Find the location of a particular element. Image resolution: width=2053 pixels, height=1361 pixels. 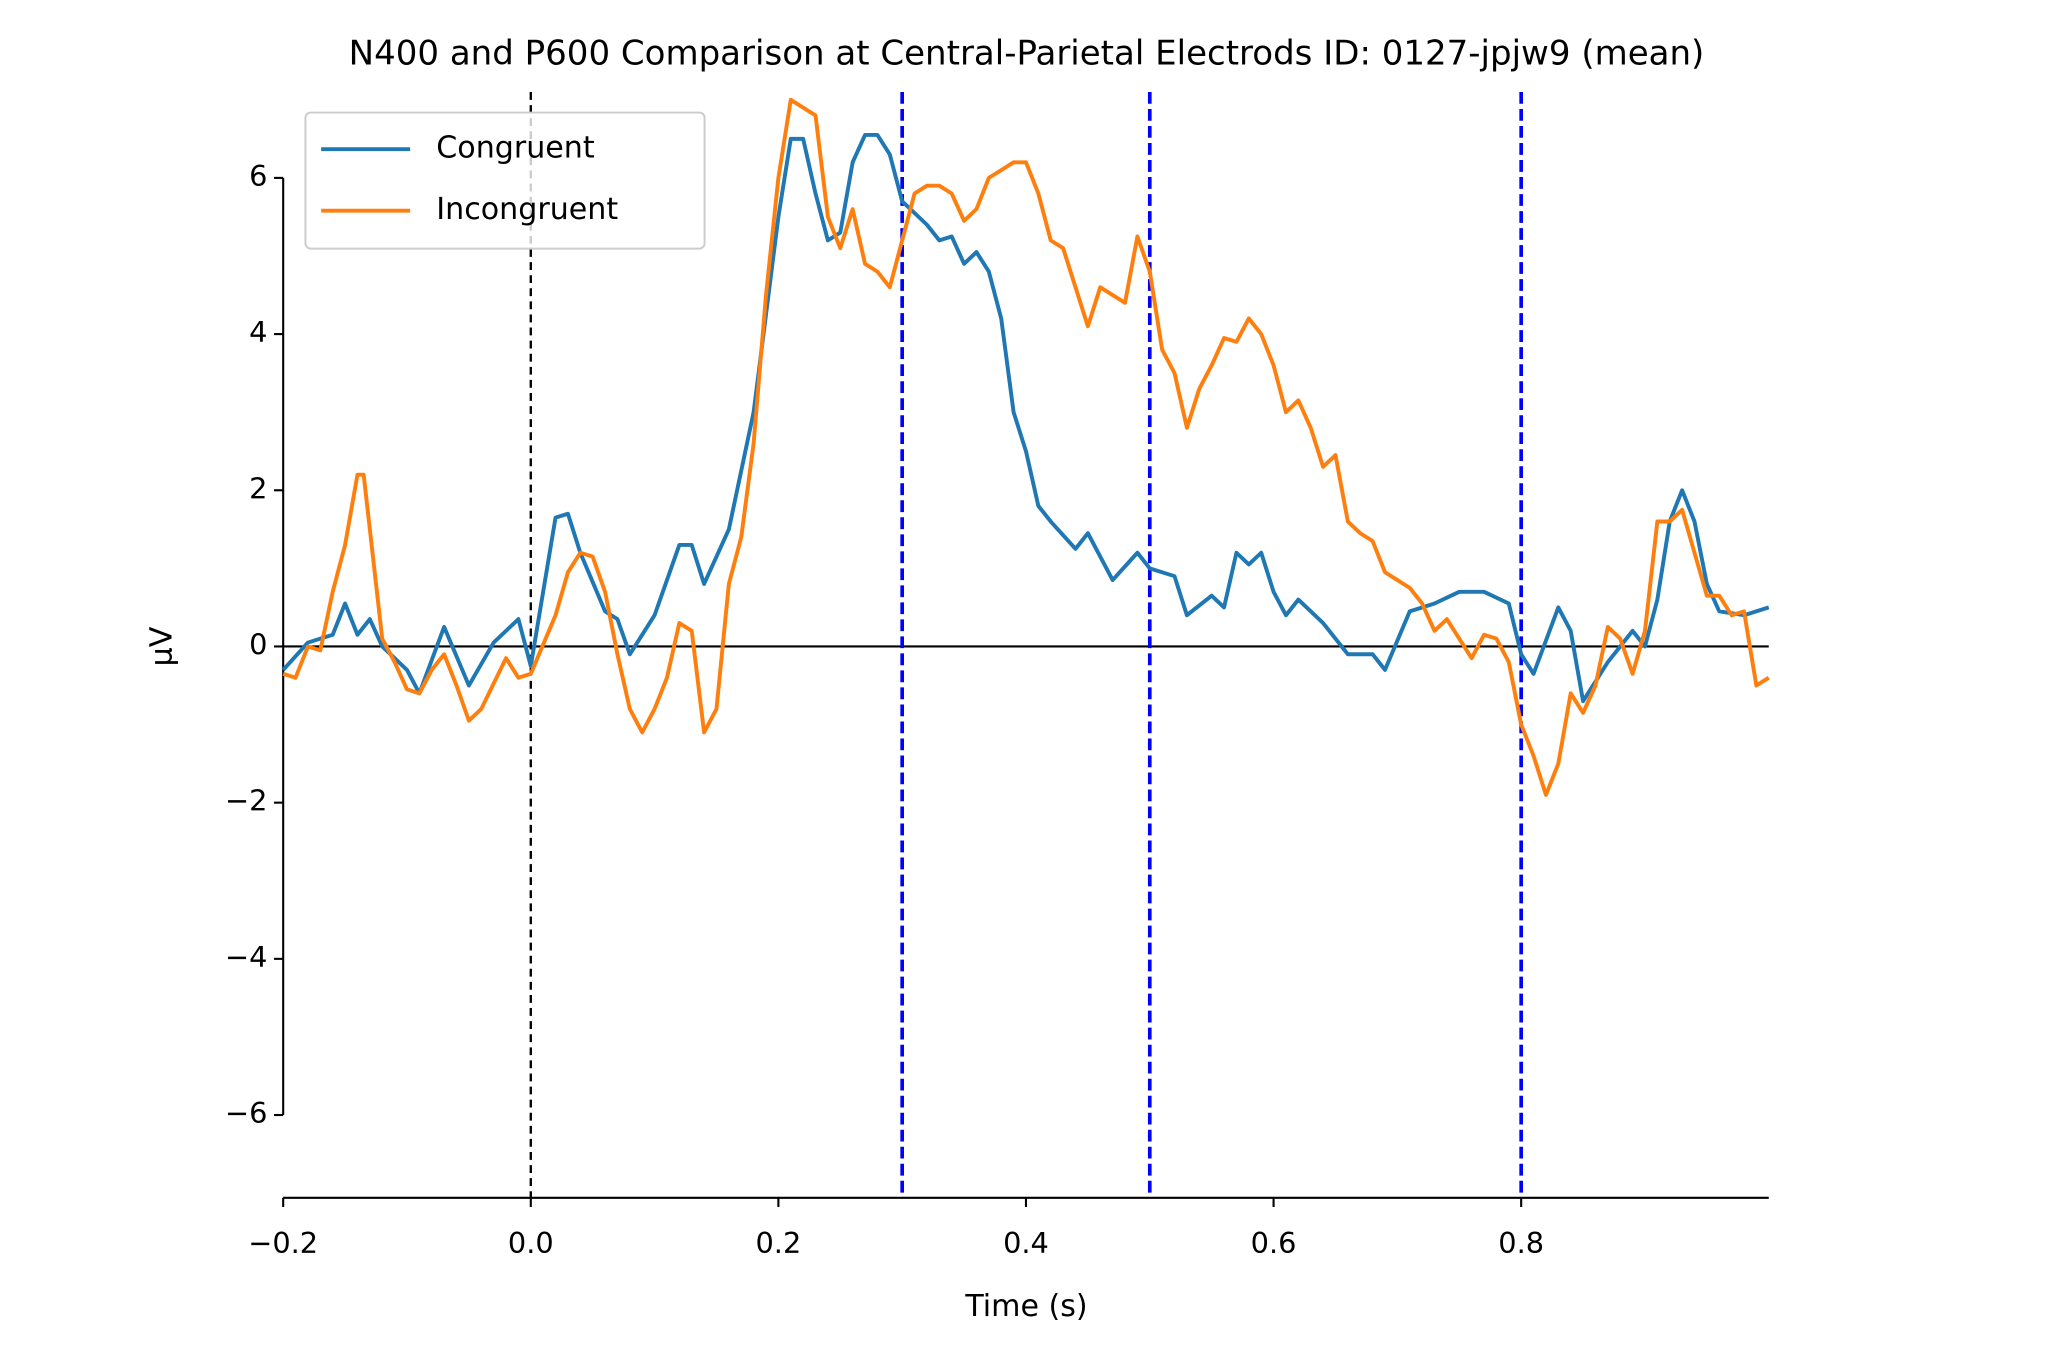

x-tick-label: 0.2 is located at coordinates (778, 1243).